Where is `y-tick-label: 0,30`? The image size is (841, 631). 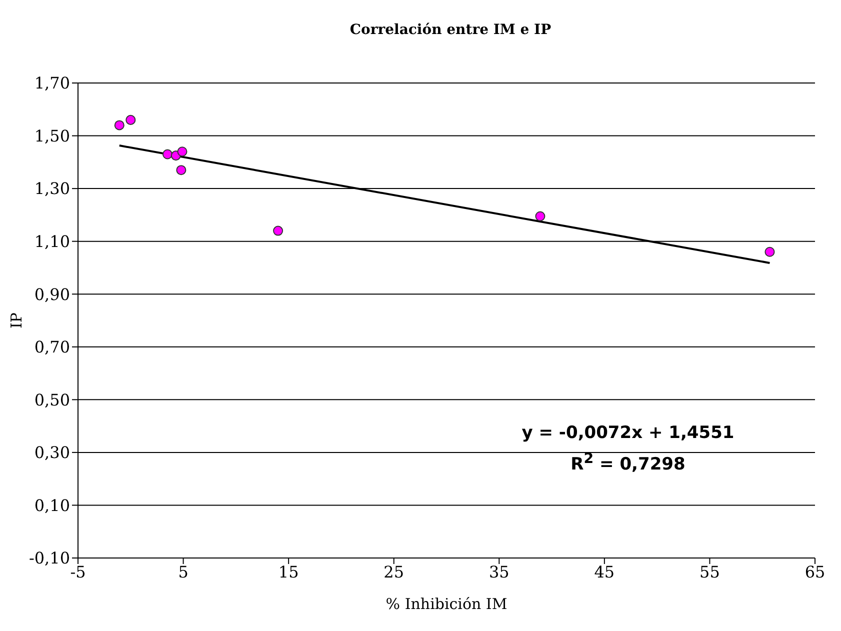
y-tick-label: 0,30 is located at coordinates (52, 452).